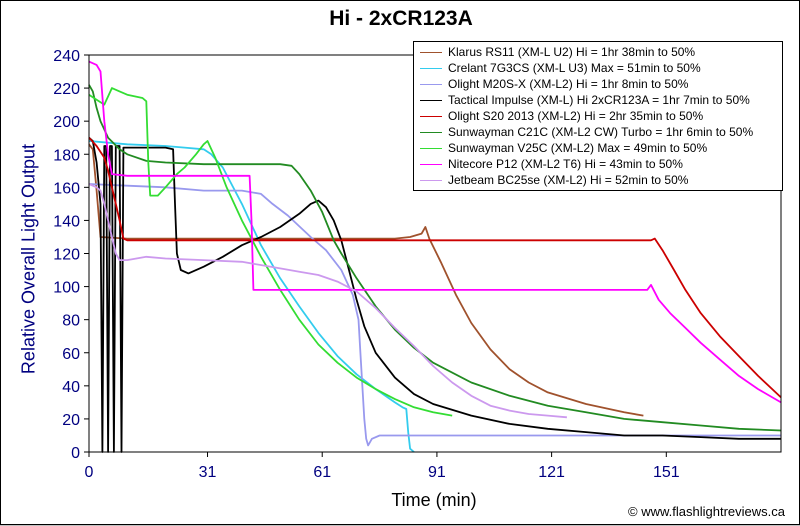 The width and height of the screenshot is (800, 526). I want to click on x-tick-label: 121, so click(551, 472).